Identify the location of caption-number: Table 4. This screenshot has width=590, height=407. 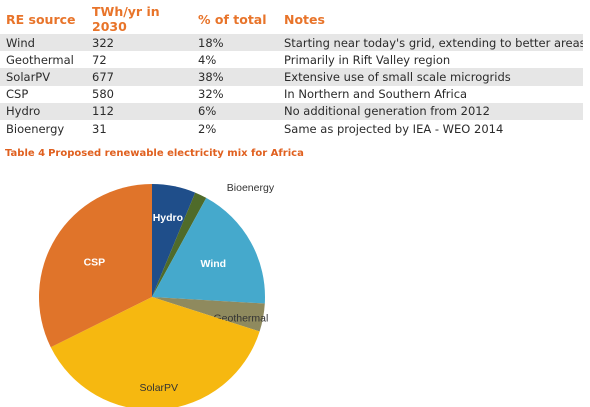
(25, 153).